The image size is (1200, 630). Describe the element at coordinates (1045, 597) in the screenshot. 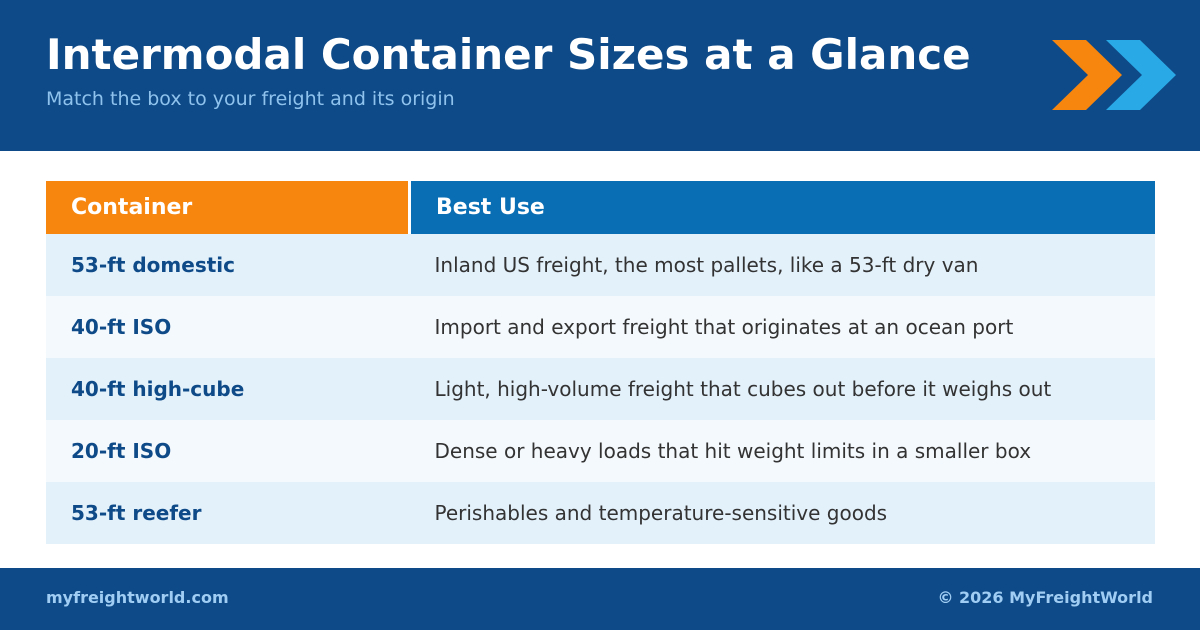

I see `footer-copyright: © 2026 MyFreightWorld` at that location.